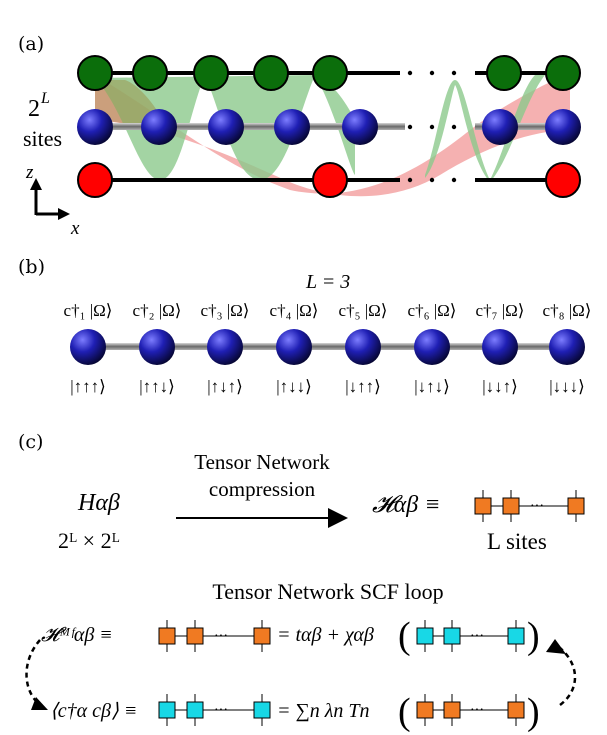 This screenshot has height=735, width=607. What do you see at coordinates (77, 635) in the screenshot?
I see `eq1-lhs: 𝓗ᴹᶠαβ ≡` at bounding box center [77, 635].